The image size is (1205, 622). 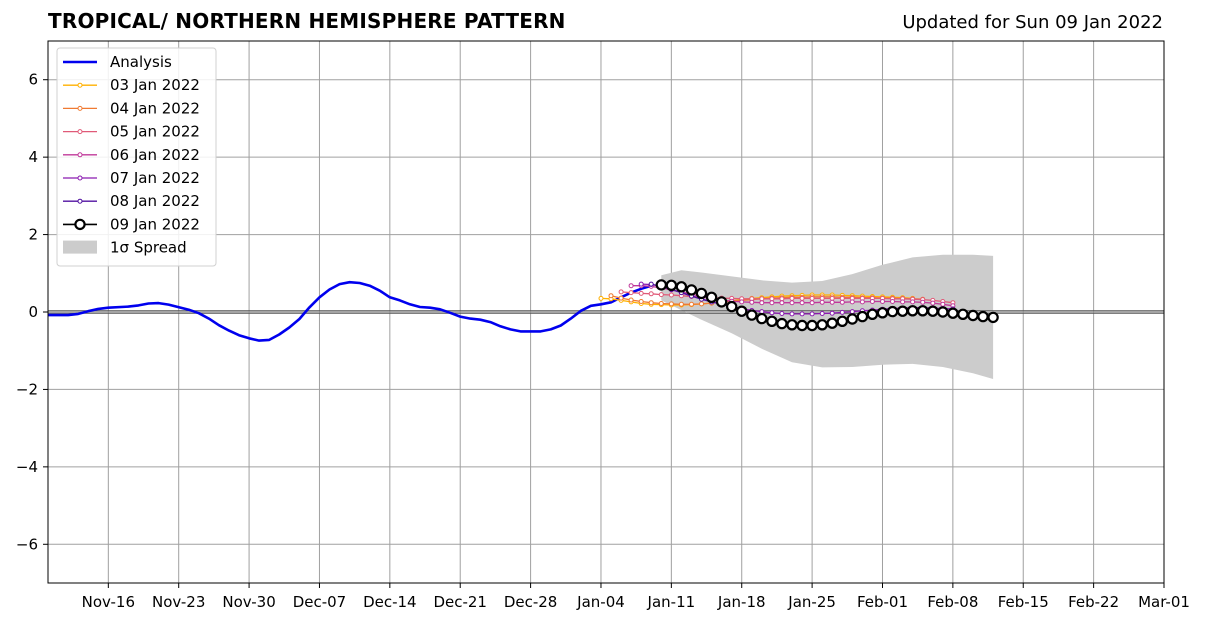 What do you see at coordinates (882, 602) in the screenshot?
I see `x-tick-label: Feb-01` at bounding box center [882, 602].